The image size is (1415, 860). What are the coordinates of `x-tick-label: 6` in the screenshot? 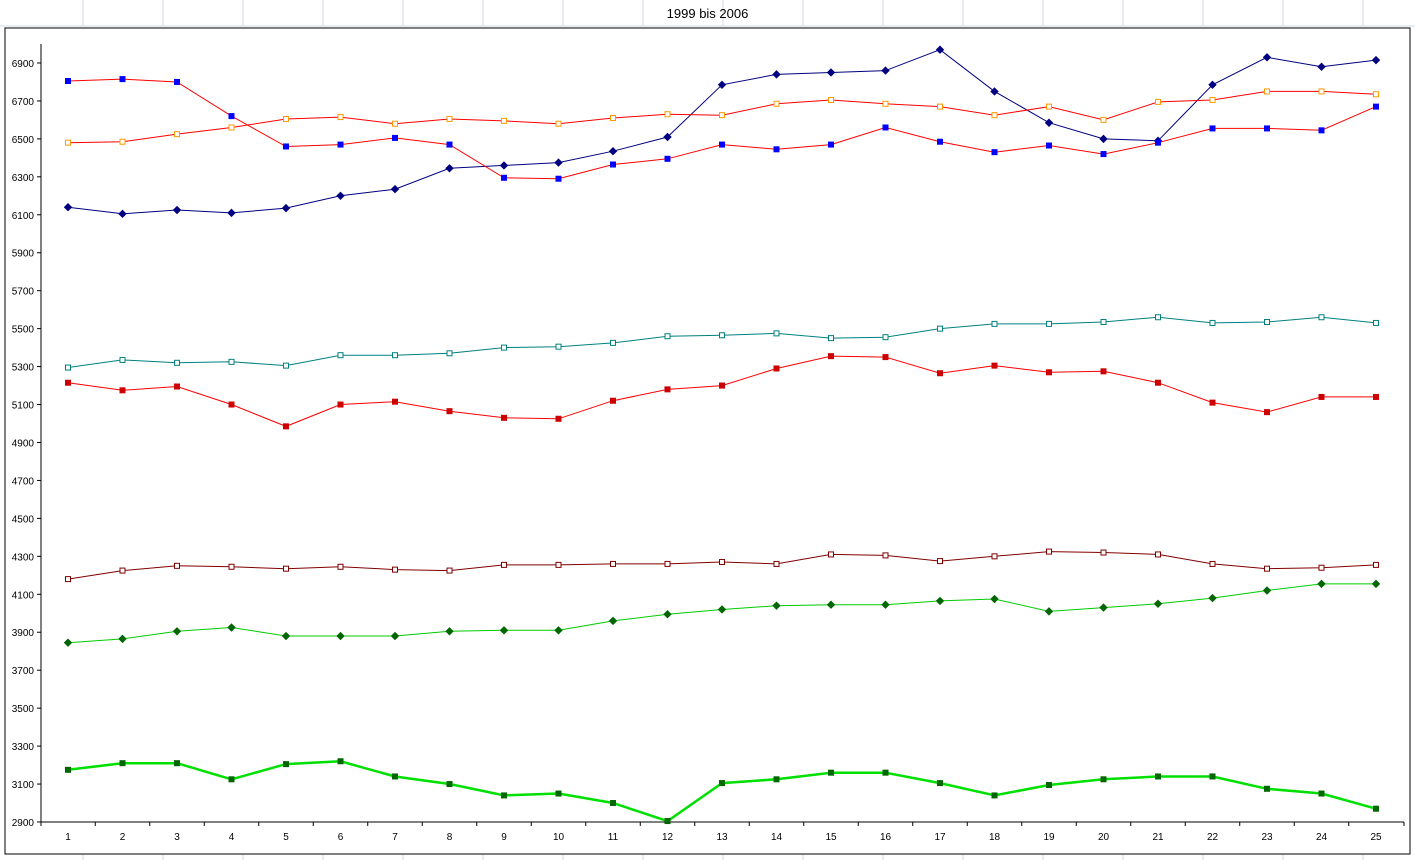 It's located at (341, 837).